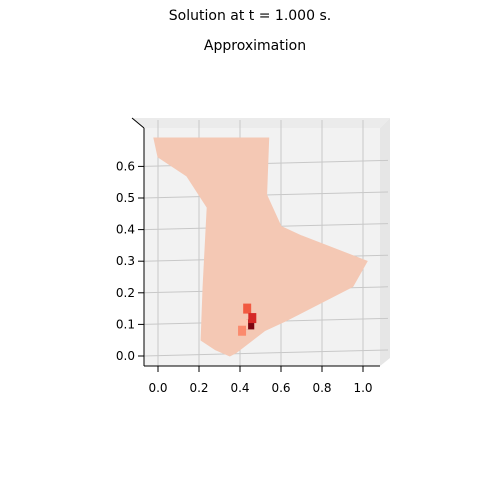 Image resolution: width=500 pixels, height=500 pixels. I want to click on top-pane, so click(261, 123).